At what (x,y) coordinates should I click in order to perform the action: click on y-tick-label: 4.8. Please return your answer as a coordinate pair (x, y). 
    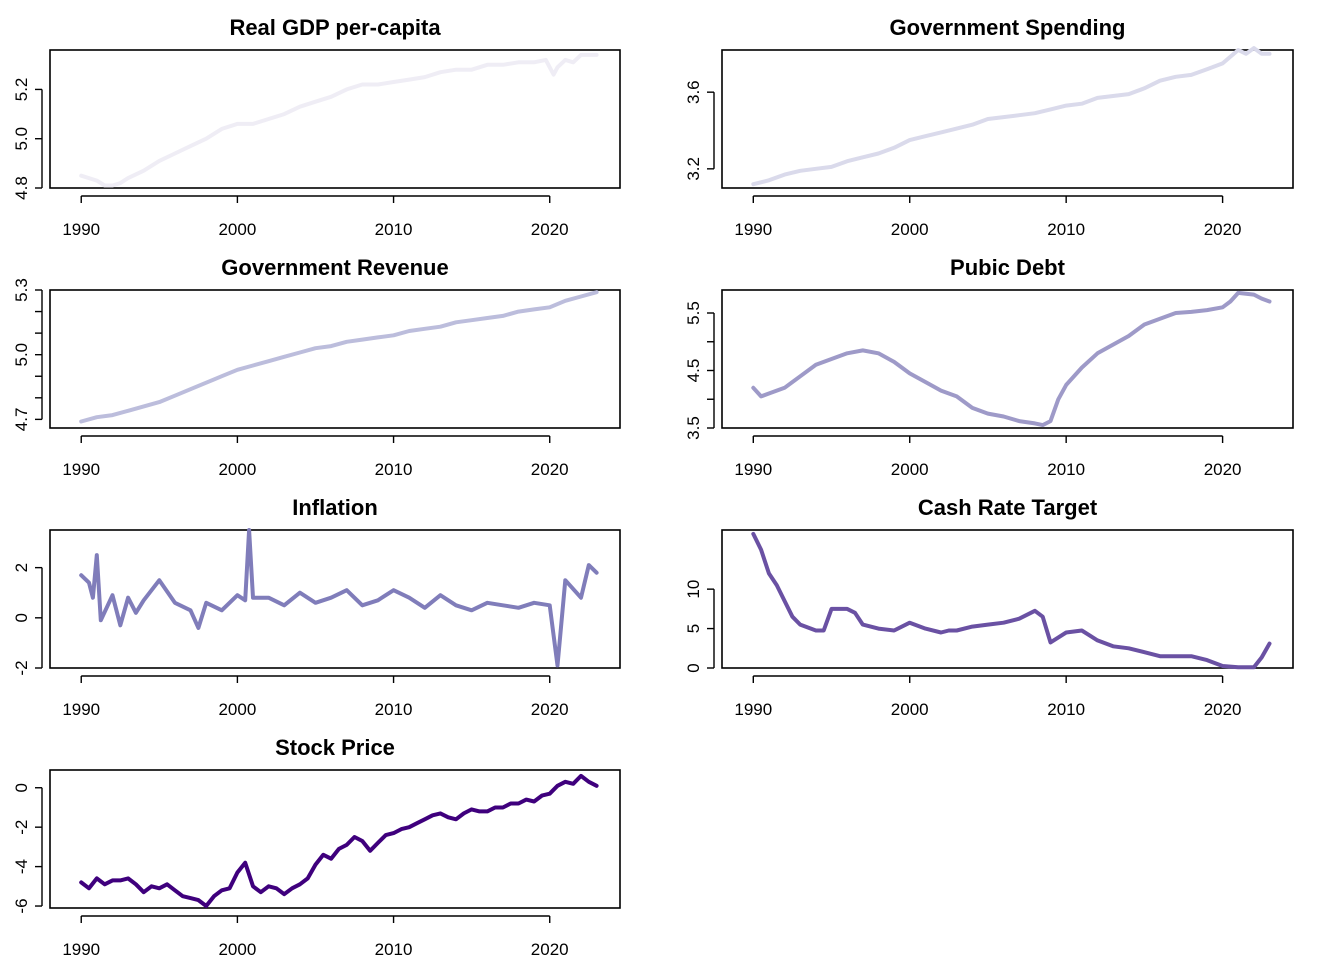
    Looking at the image, I should click on (21, 188).